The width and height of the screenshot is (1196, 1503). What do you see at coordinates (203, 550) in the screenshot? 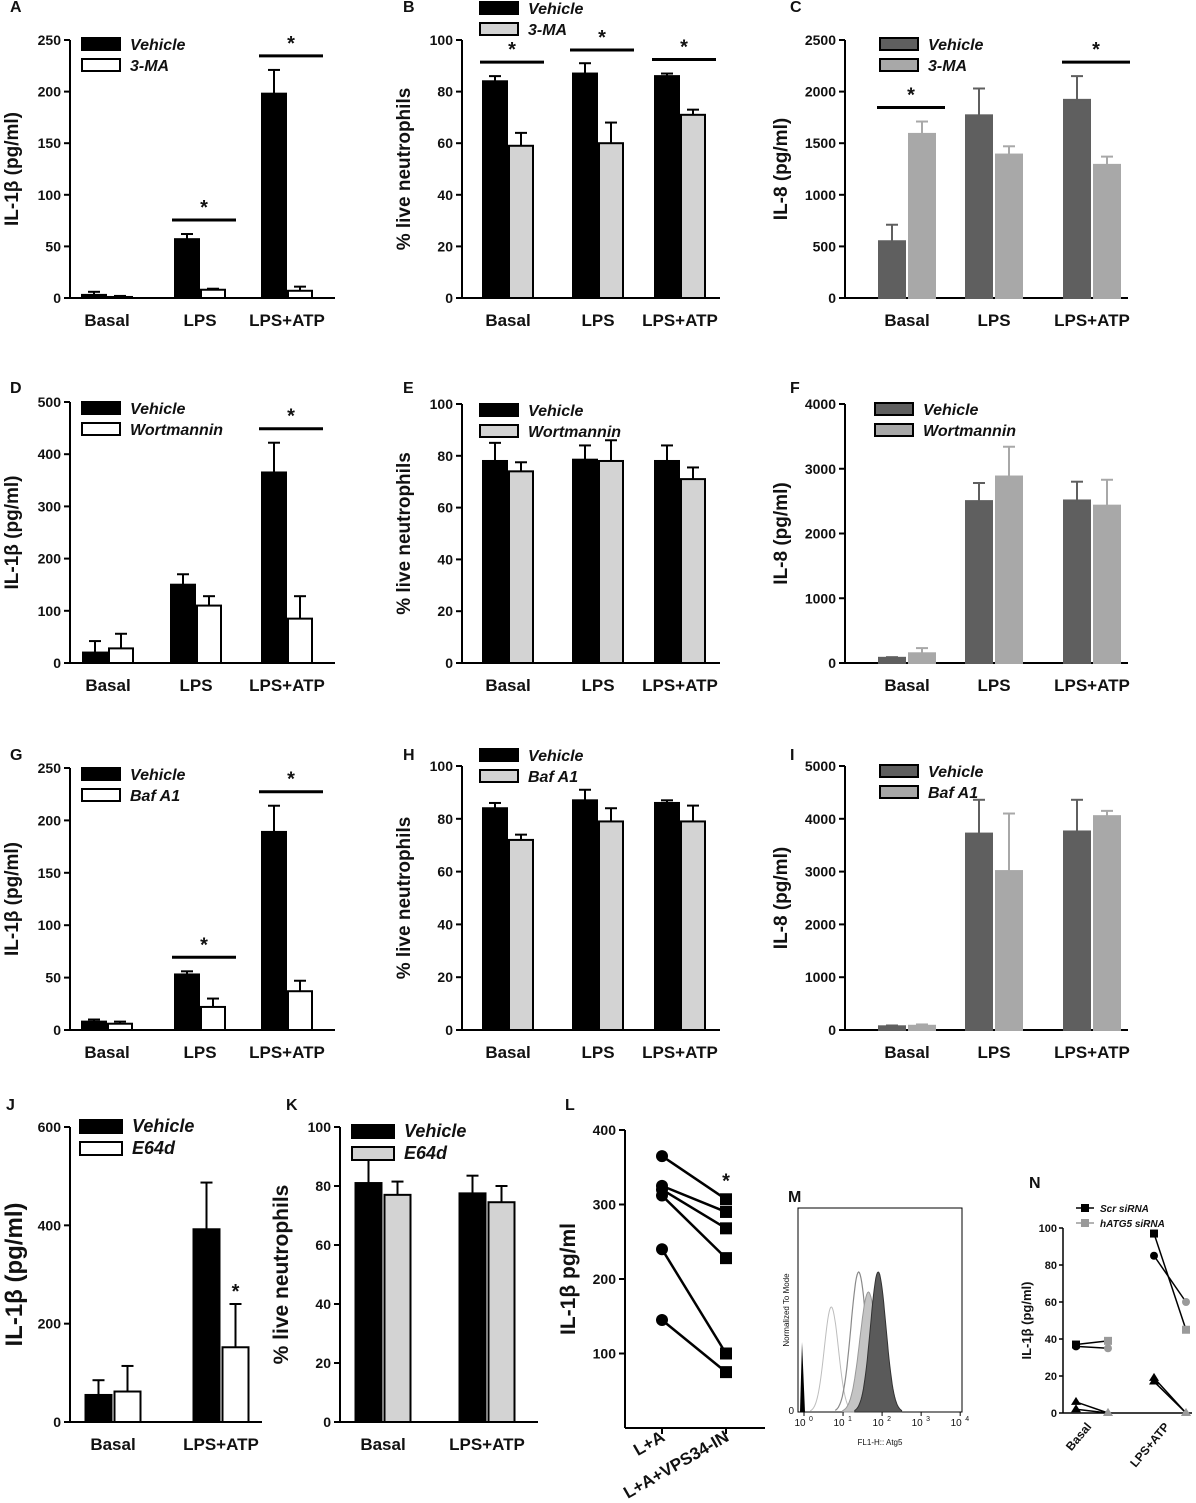
I see `panel-d-bars: Basal LPS LPS+ATP *` at bounding box center [203, 550].